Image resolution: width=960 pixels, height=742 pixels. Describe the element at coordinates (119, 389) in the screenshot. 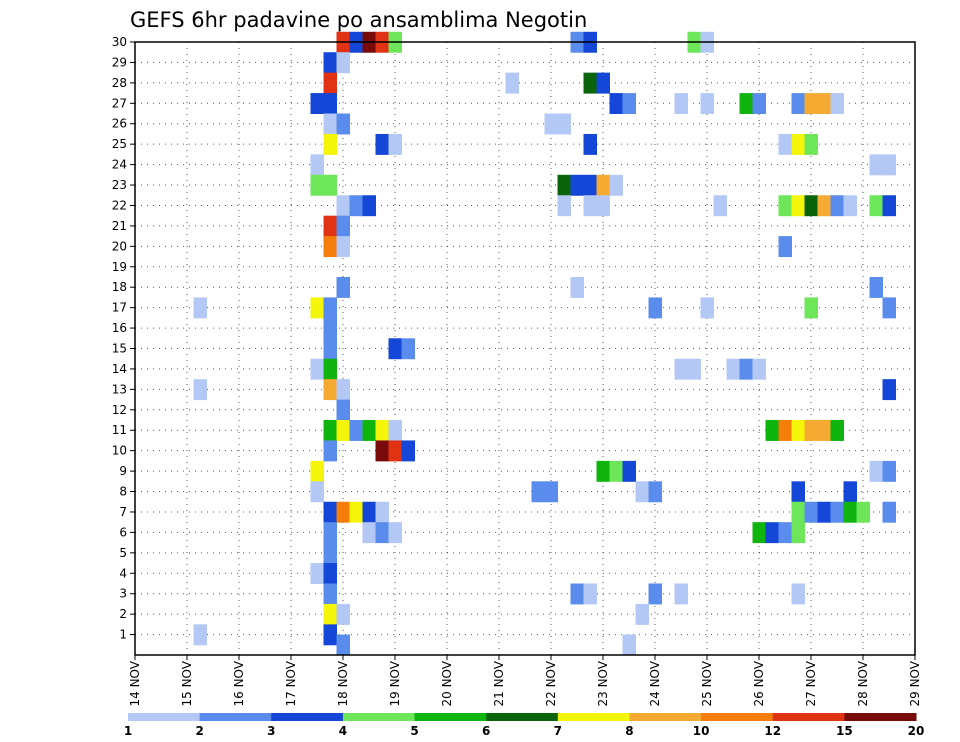

I see `y-tick-label: 13` at that location.